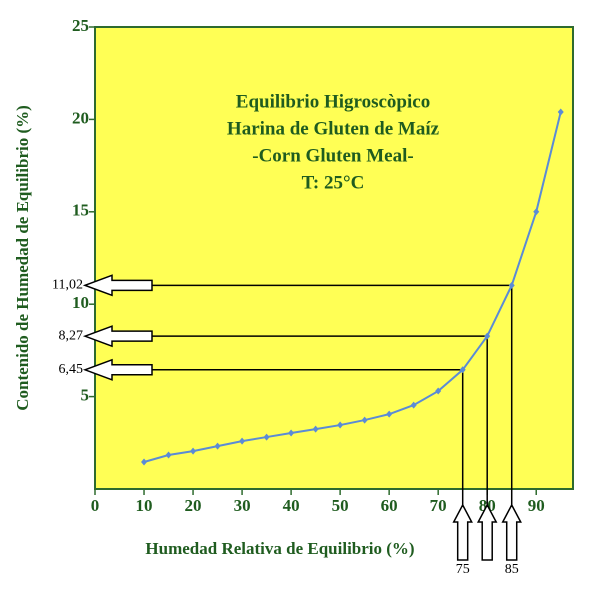 The image size is (600, 594). Describe the element at coordinates (438, 505) in the screenshot. I see `x-tick-label: 70` at that location.